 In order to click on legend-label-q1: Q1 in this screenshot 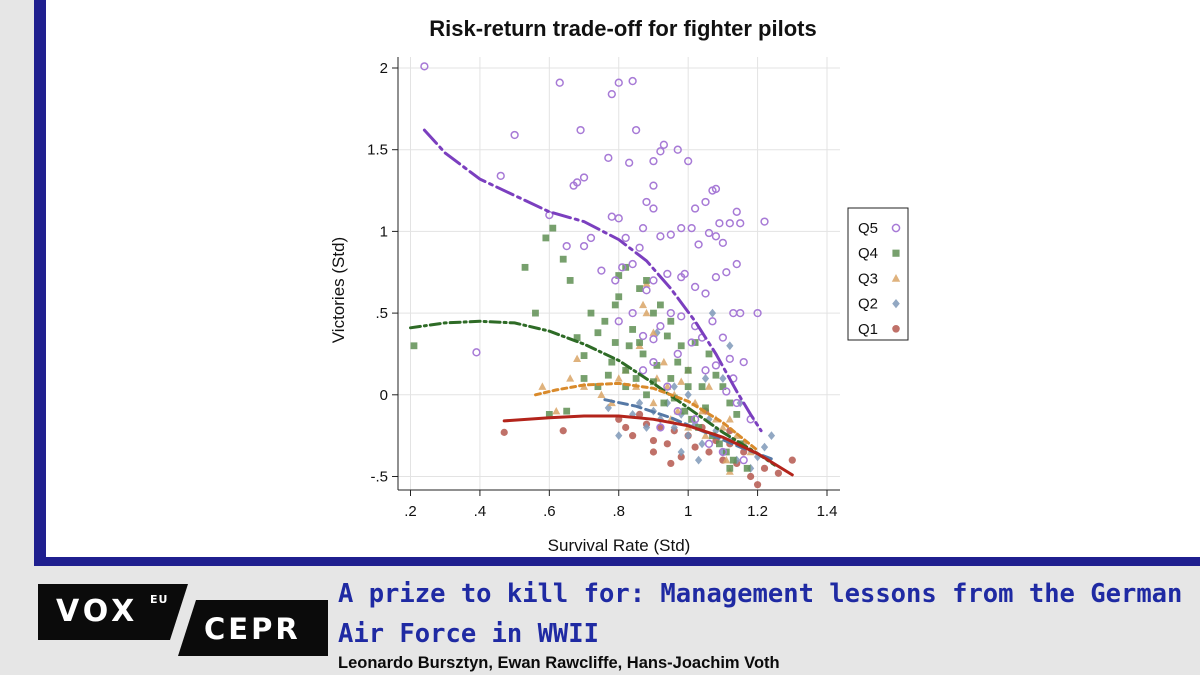, I will do `click(868, 329)`.